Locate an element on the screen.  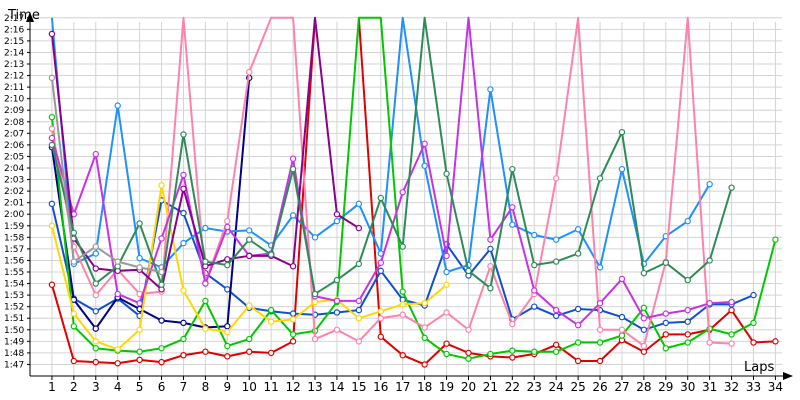
x-tick-label: 31 is located at coordinates (709, 387).